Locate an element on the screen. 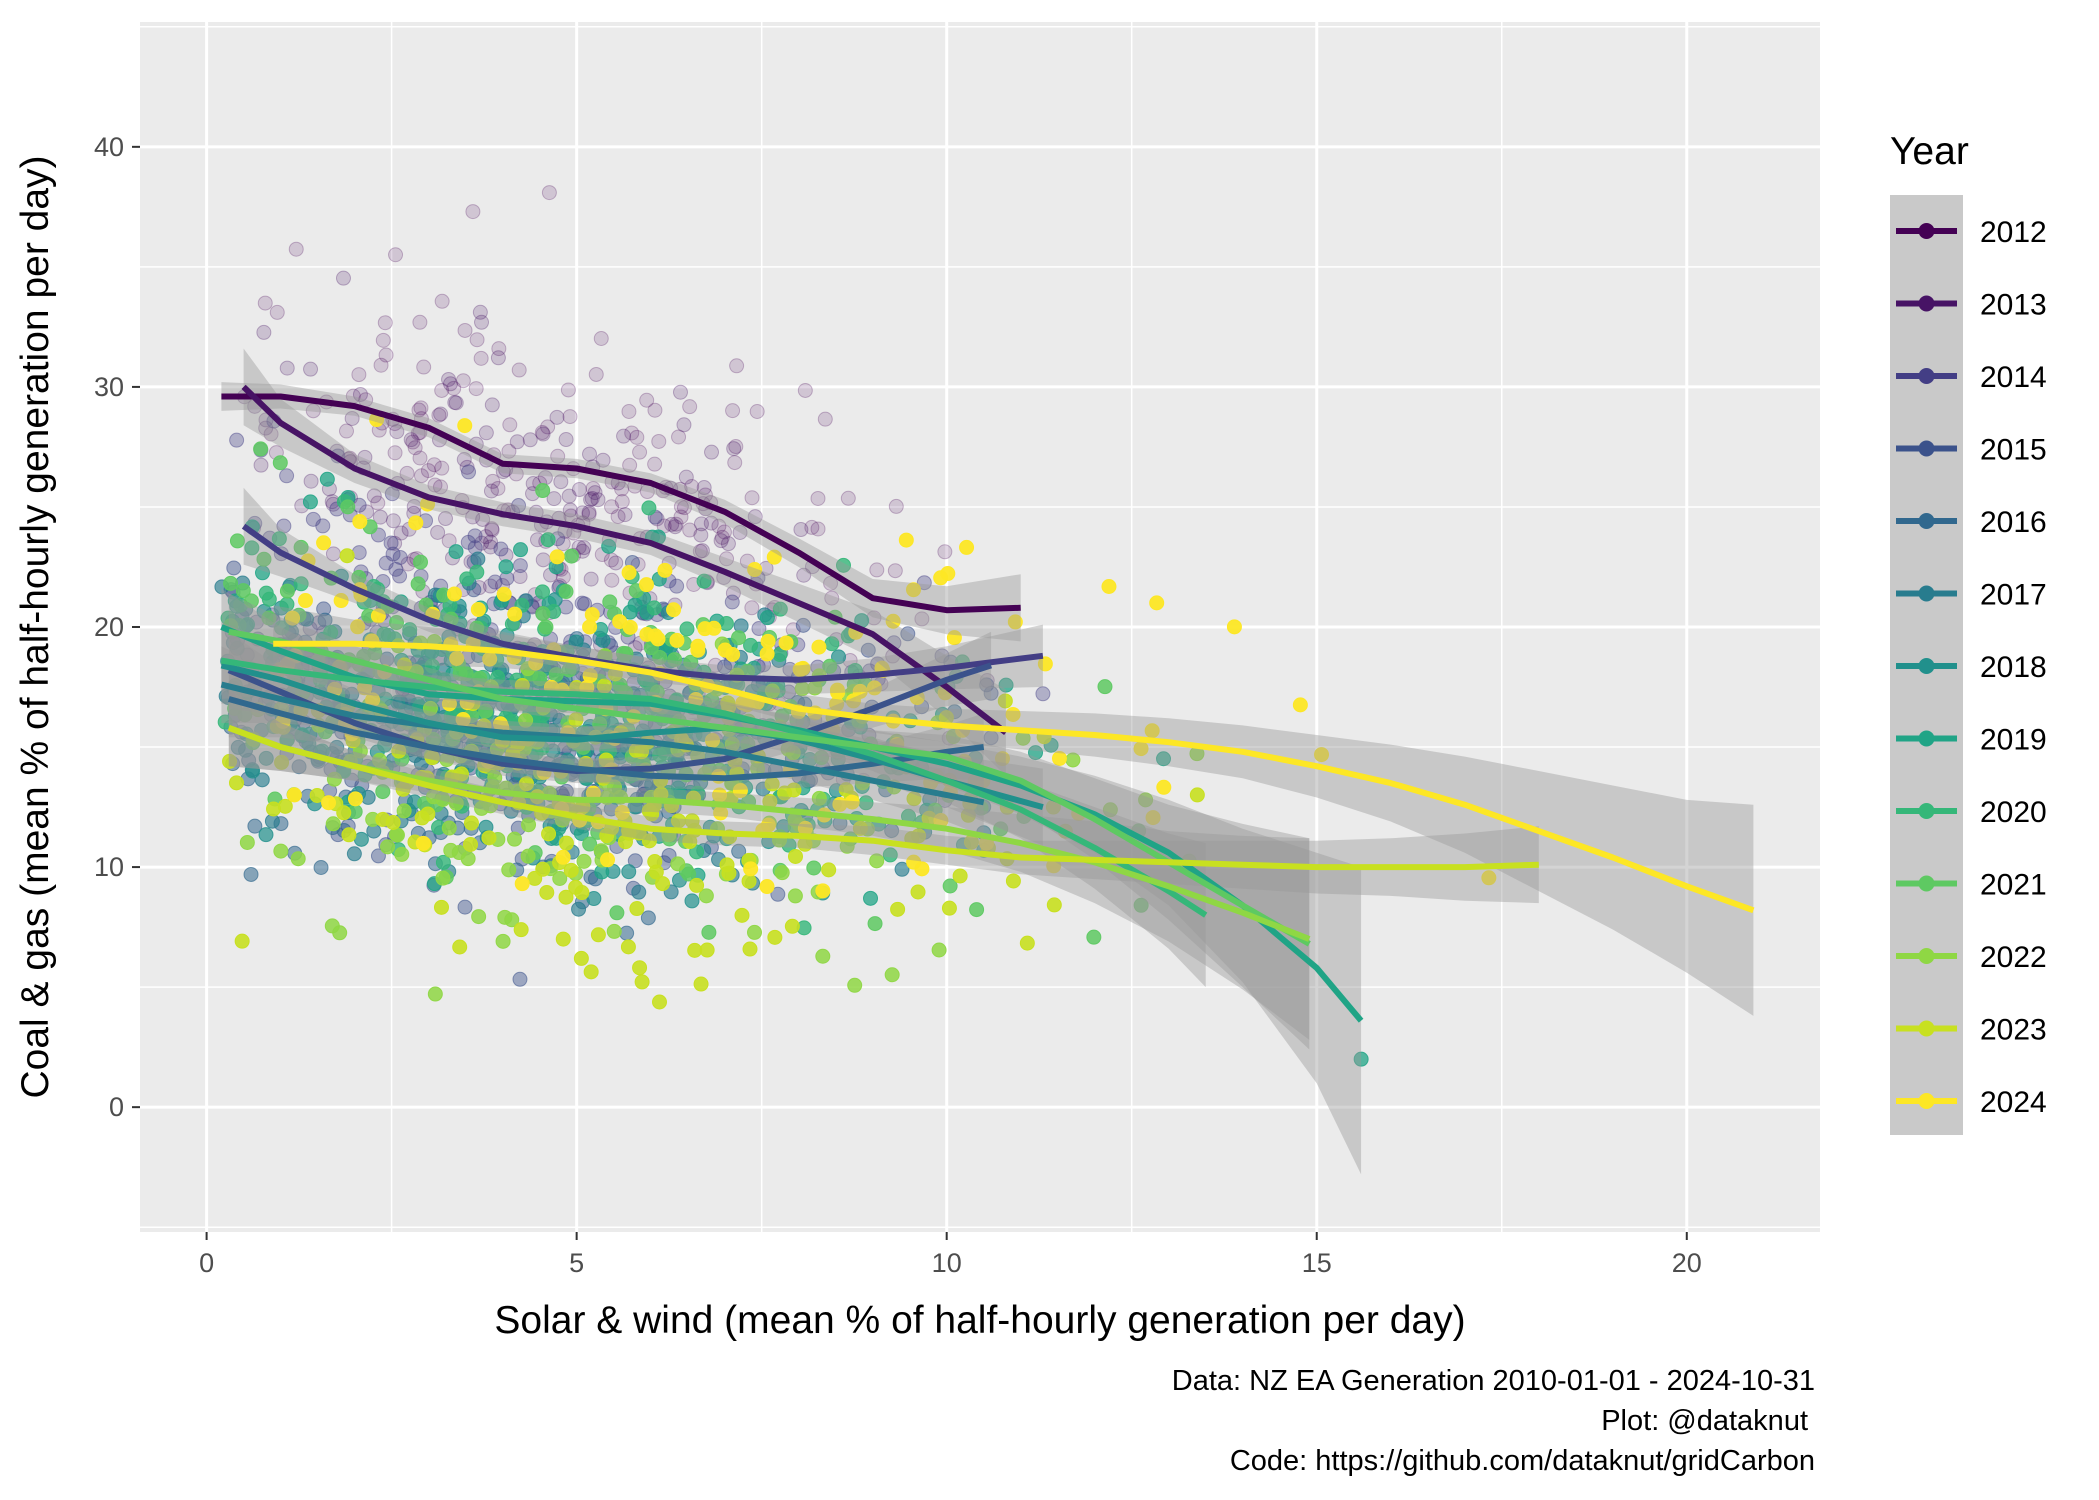 Image resolution: width=2099 pixels, height=1500 pixels. y-axis-ticks: 0 10 20 30 40 is located at coordinates (117, 627).